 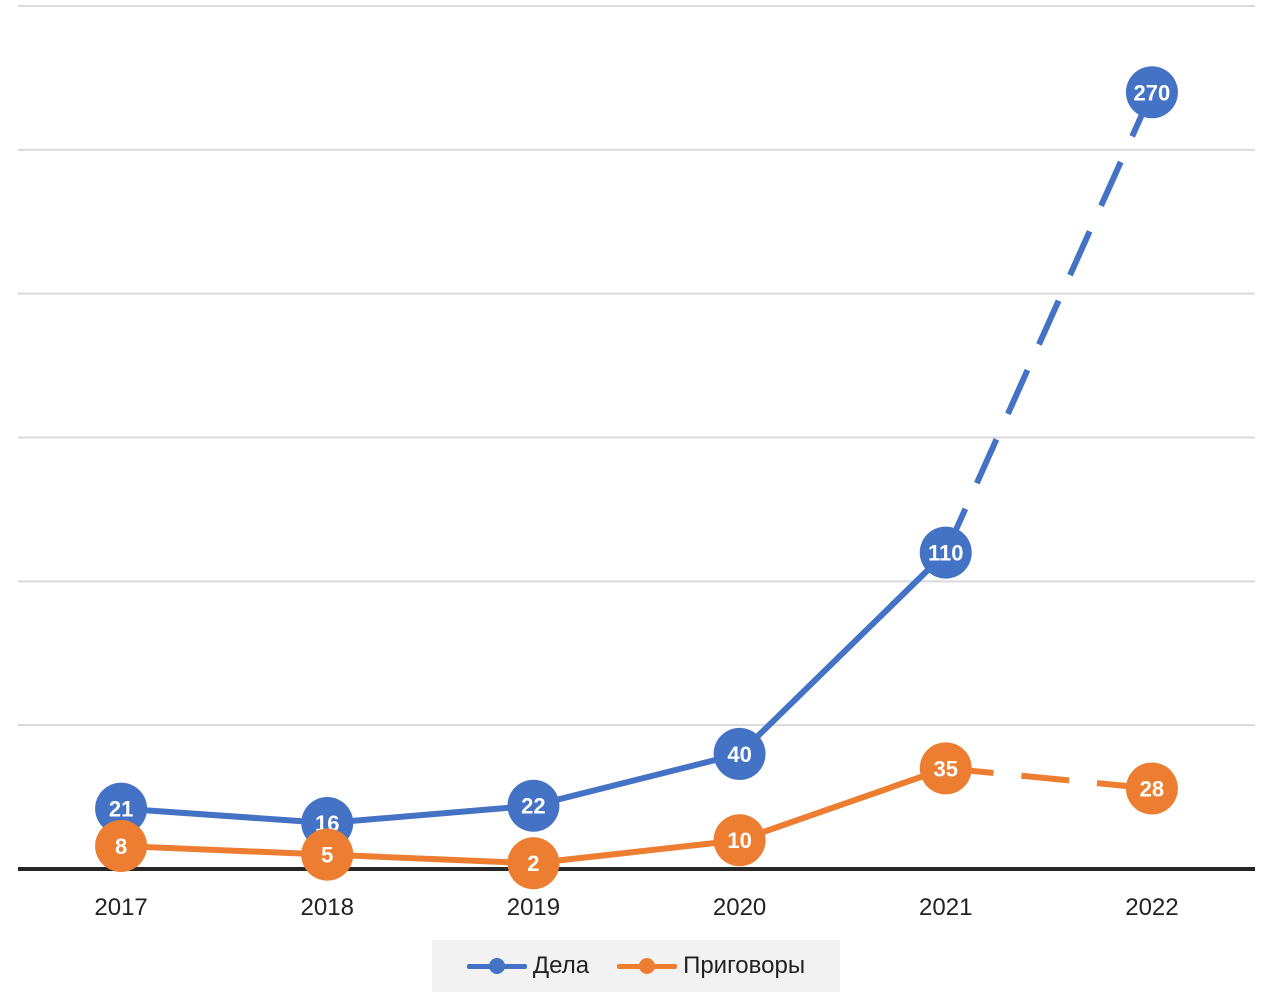 I want to click on data-label: 40, so click(x=739, y=754).